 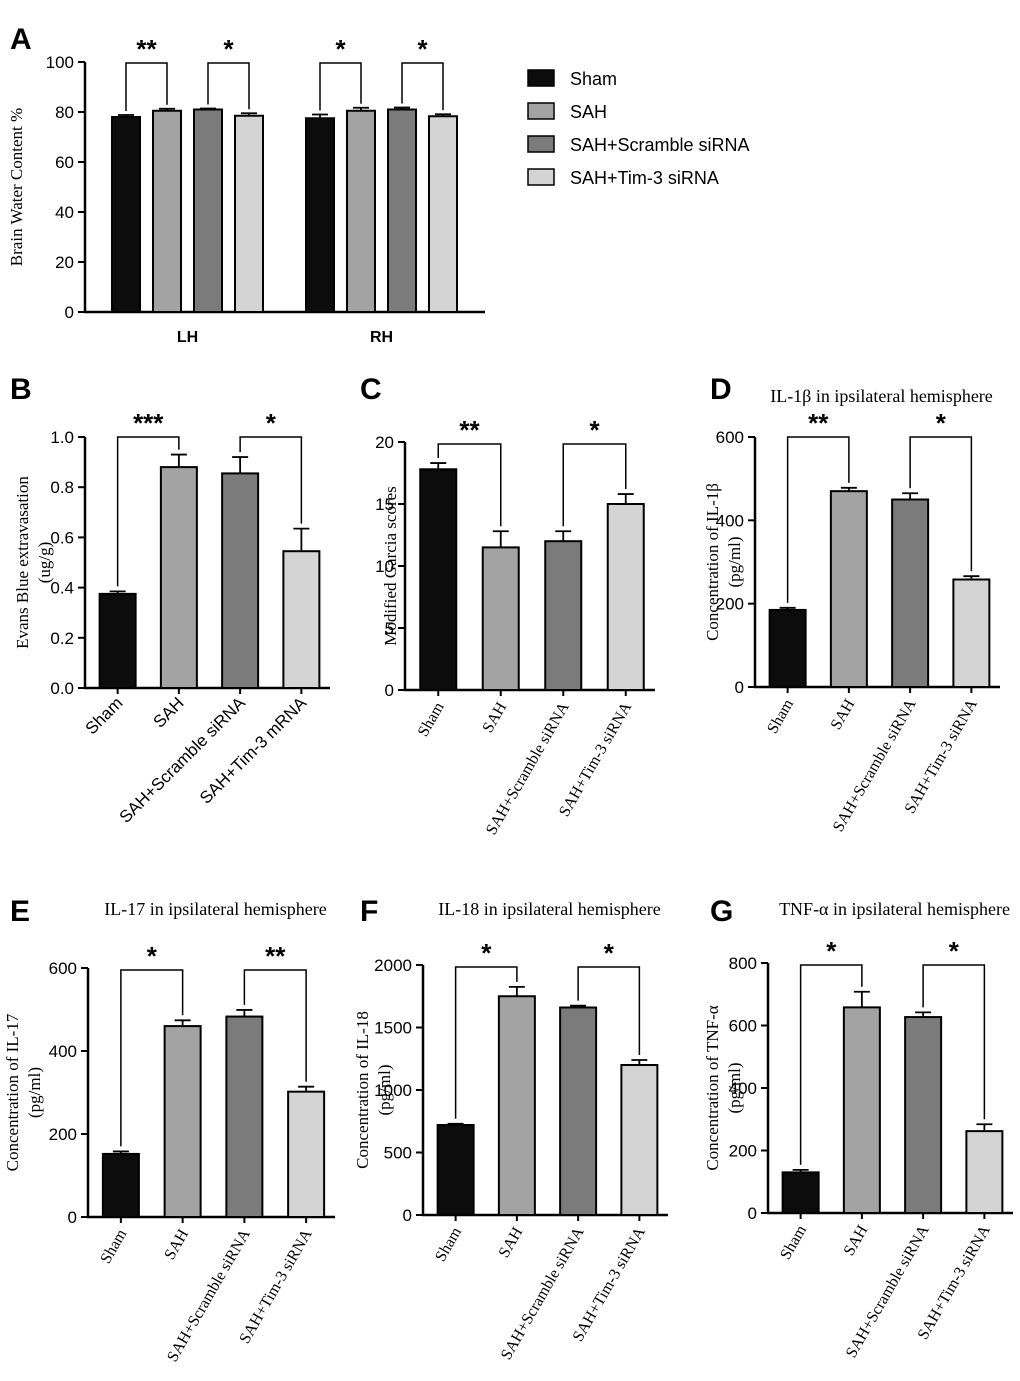 I want to click on y-axis-label: Concentration of IL-18, so click(x=362, y=1090).